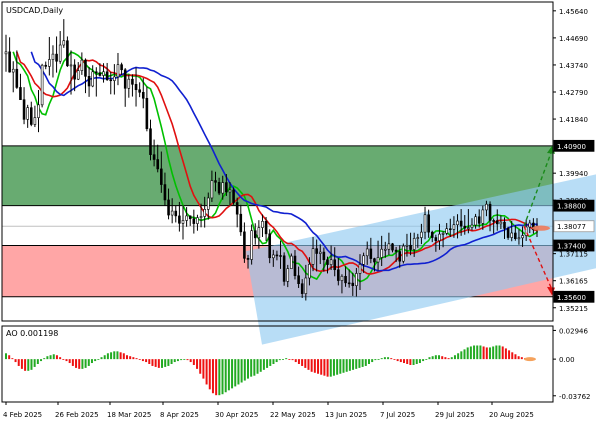  I want to click on y-tick-label: 1.36165, so click(573, 282).